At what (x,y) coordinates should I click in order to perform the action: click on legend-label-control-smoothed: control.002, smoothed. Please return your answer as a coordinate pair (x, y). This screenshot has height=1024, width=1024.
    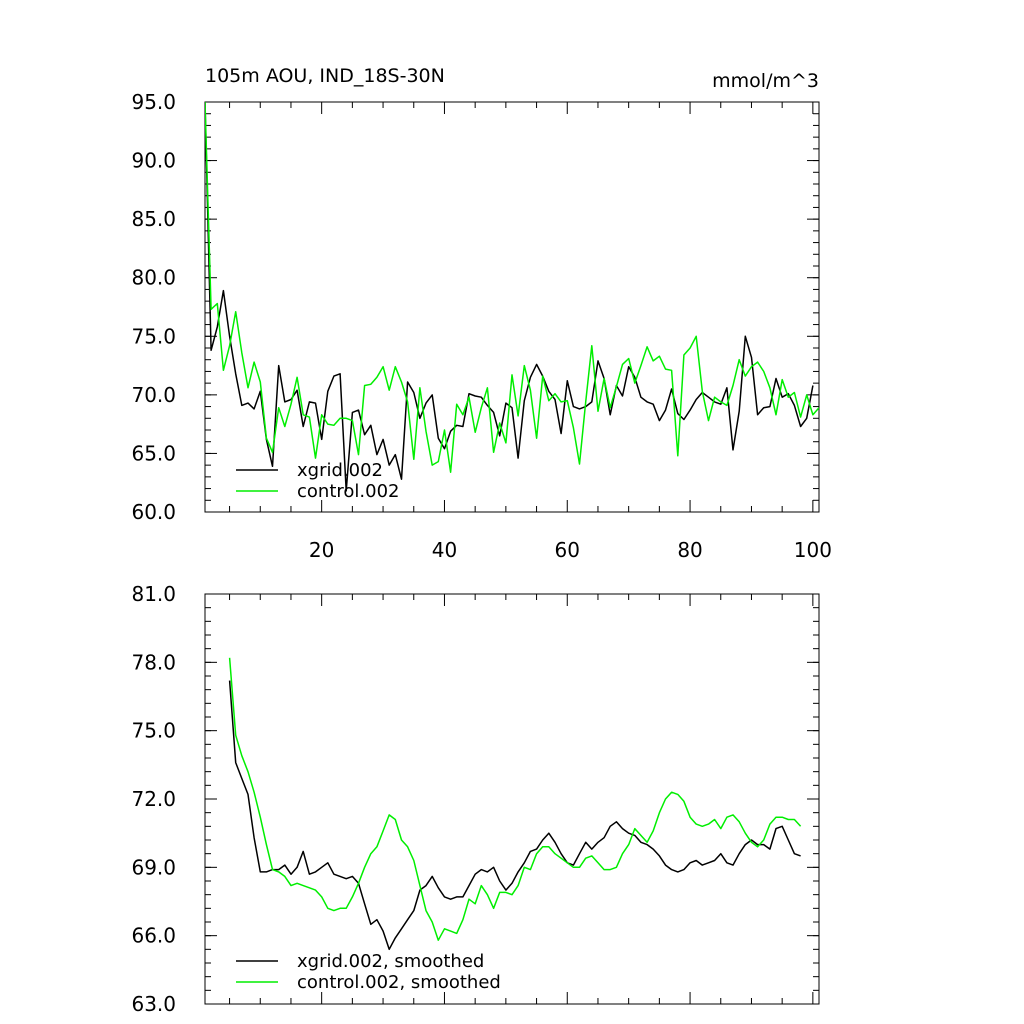
    Looking at the image, I should click on (399, 982).